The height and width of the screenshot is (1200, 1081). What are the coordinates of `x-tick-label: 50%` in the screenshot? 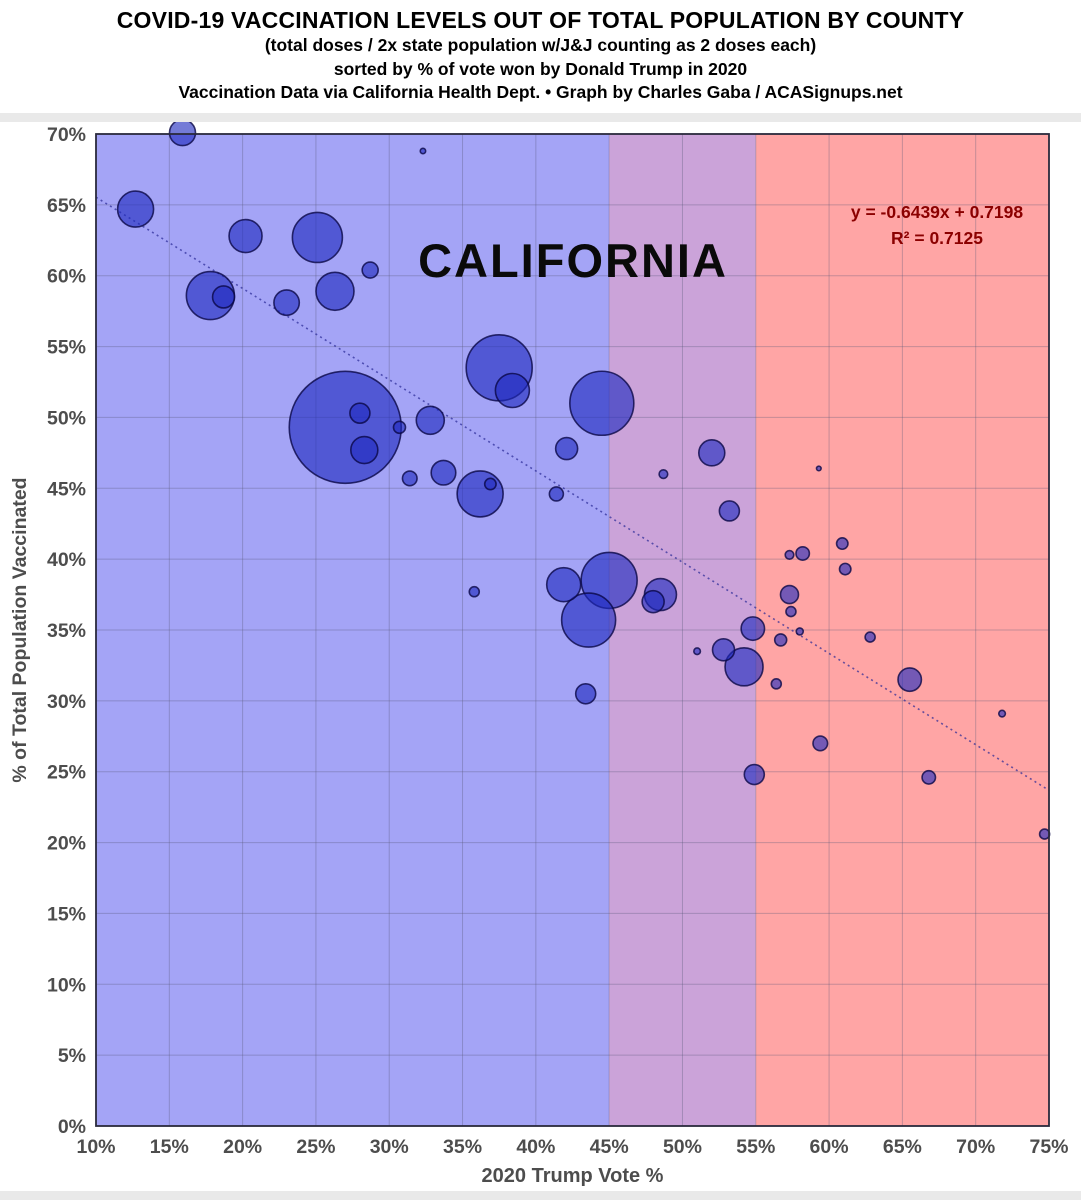 It's located at (682, 1147).